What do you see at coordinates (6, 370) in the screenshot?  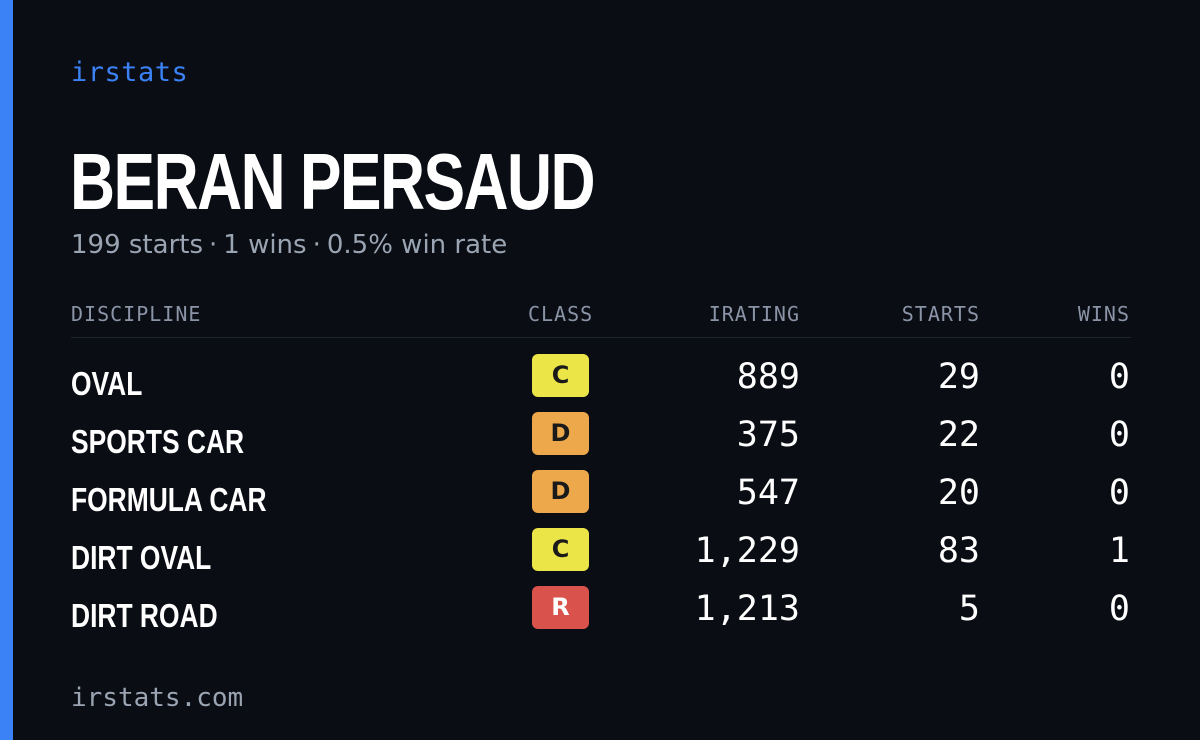 I see `accent-bar` at bounding box center [6, 370].